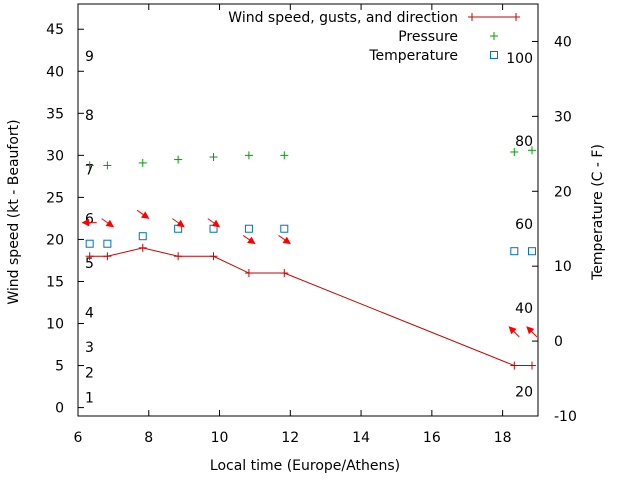 This screenshot has height=480, width=640. Describe the element at coordinates (519, 59) in the screenshot. I see `fahrenheit-label: 100` at that location.